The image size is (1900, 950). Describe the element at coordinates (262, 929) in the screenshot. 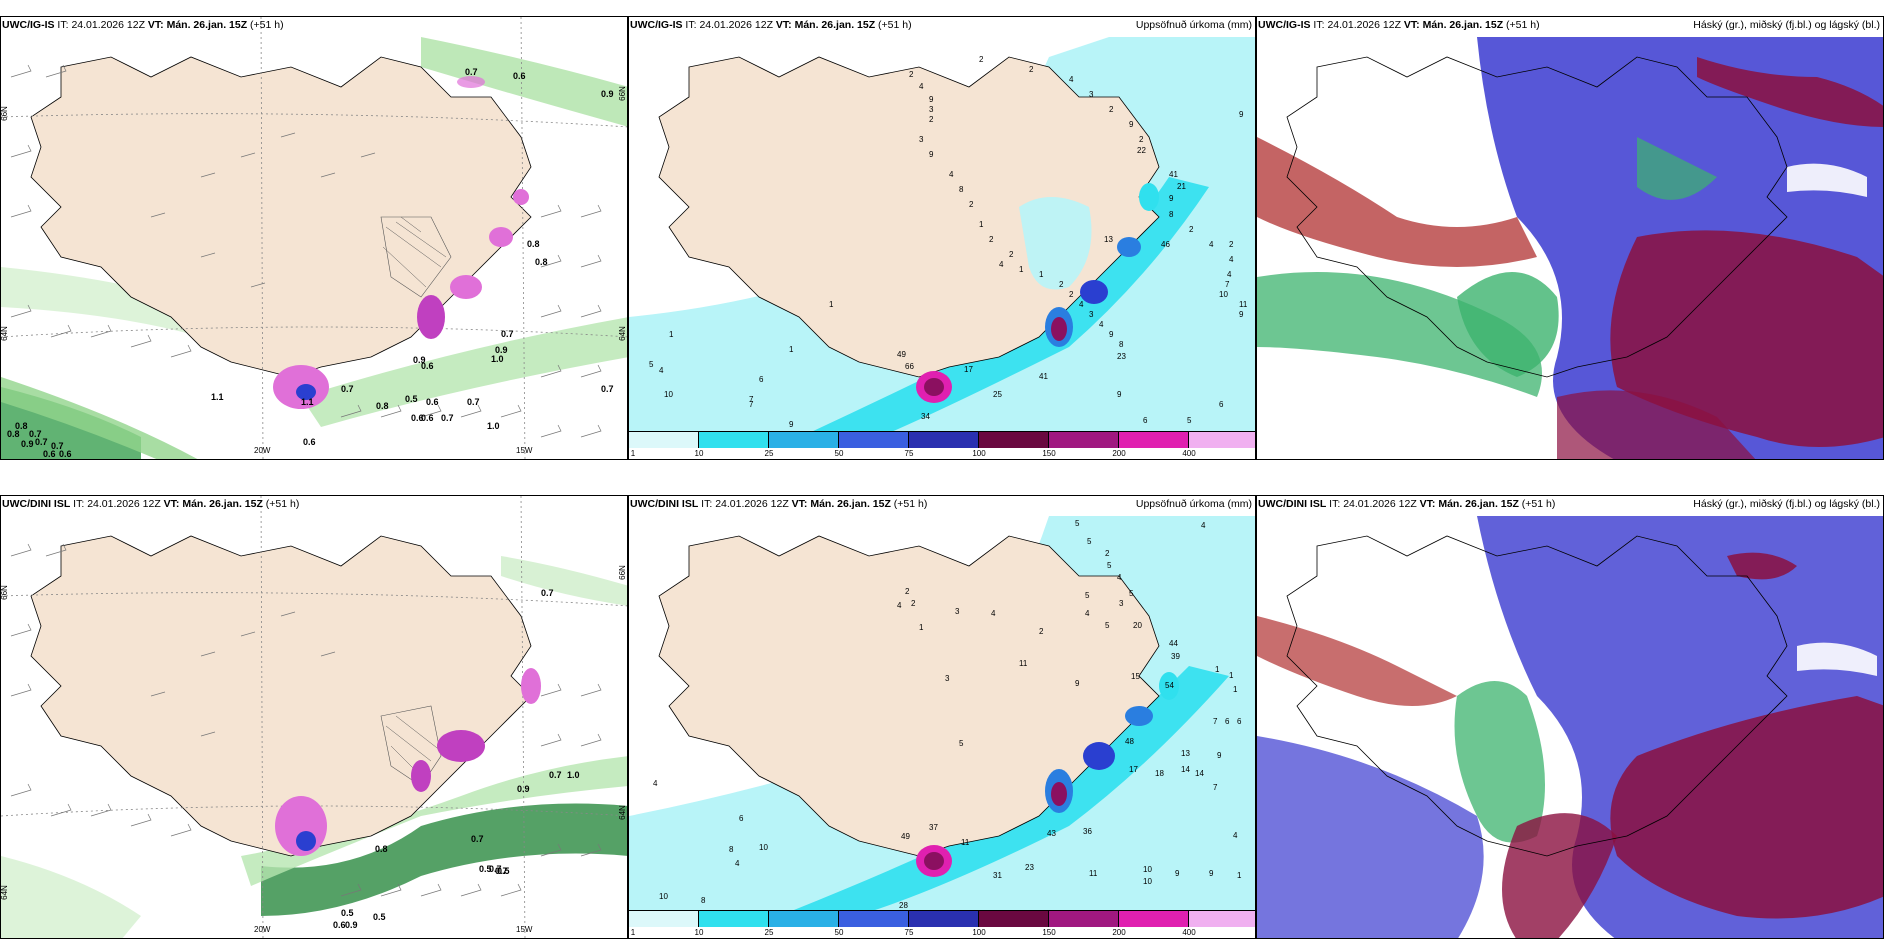

I see `lon-label: 20W` at that location.